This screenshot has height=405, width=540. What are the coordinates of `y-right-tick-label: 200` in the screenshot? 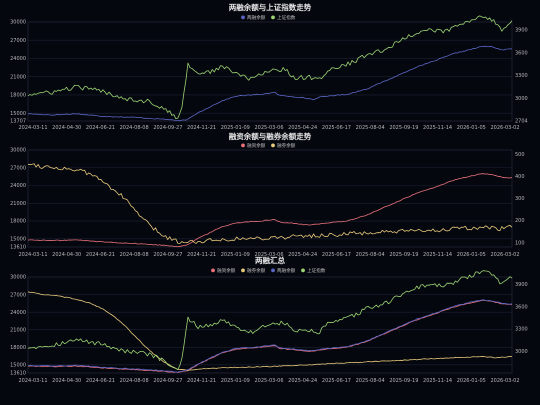 It's located at (520, 221).